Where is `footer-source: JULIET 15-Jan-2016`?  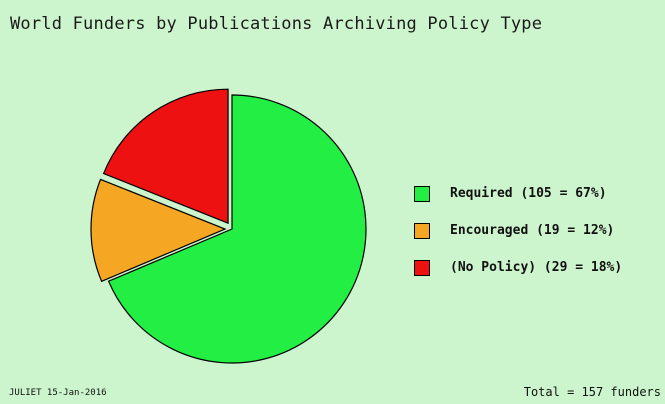 footer-source: JULIET 15-Jan-2016 is located at coordinates (58, 393).